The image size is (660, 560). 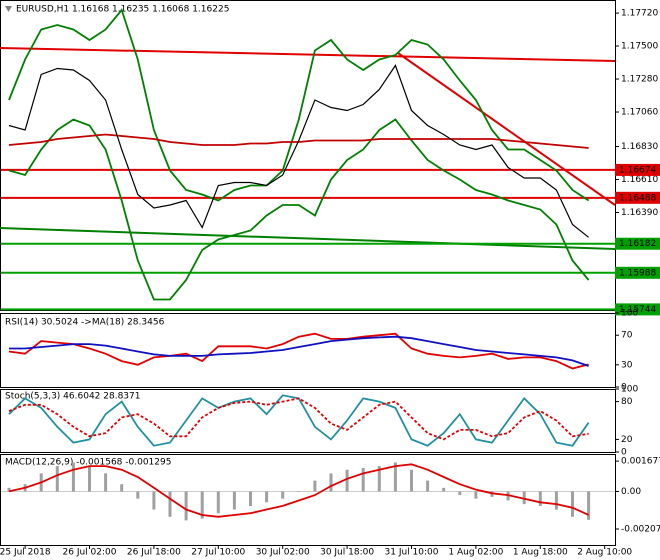 What do you see at coordinates (627, 336) in the screenshot?
I see `y-tick-label: 70` at bounding box center [627, 336].